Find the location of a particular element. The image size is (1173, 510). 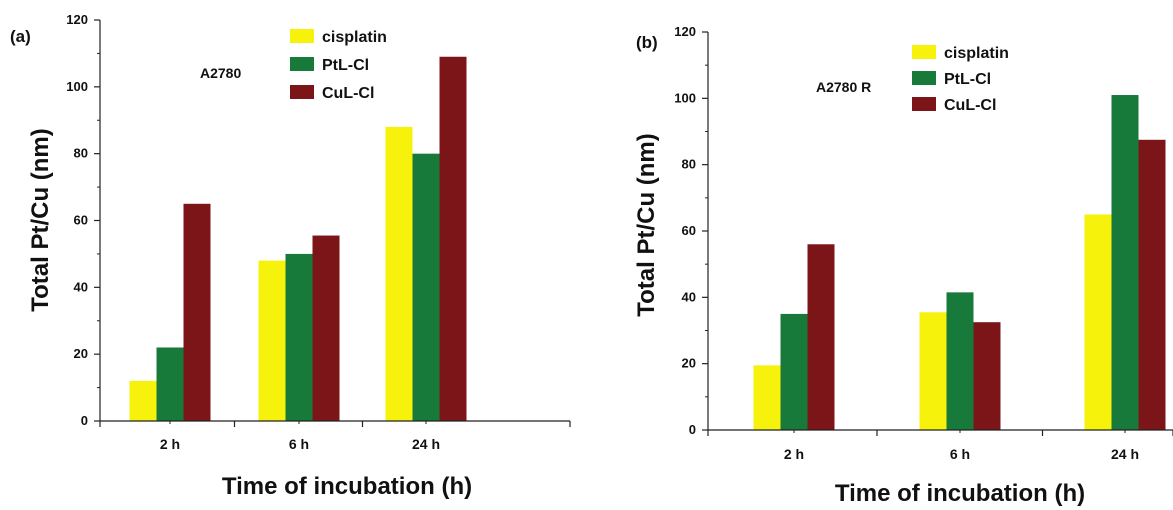

panel-letter: (b) is located at coordinates (647, 42).